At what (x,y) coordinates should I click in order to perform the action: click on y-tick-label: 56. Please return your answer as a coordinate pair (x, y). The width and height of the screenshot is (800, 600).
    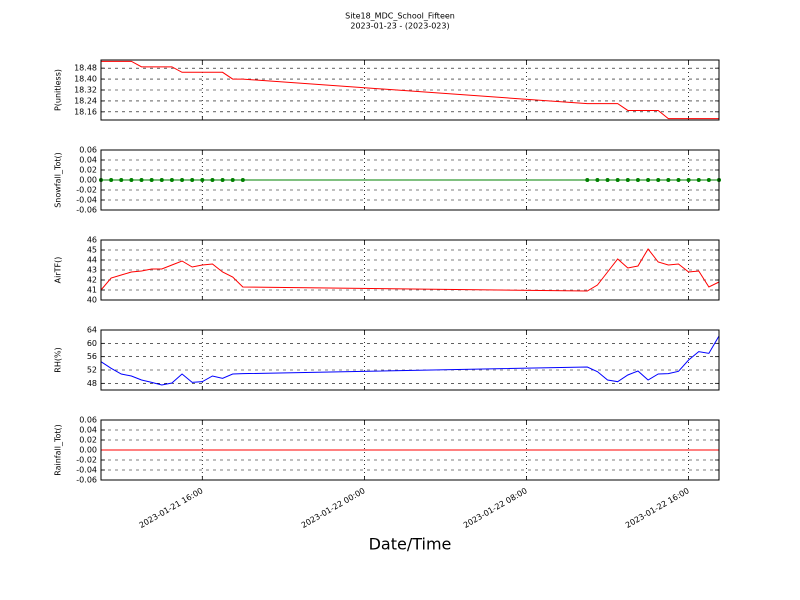
    Looking at the image, I should click on (92, 356).